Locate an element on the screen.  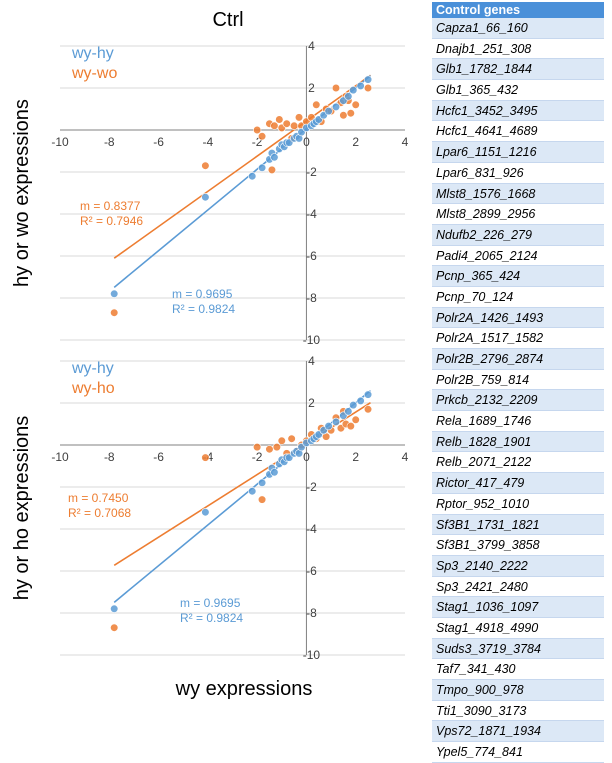
gene-row: Taf7_341_430 is located at coordinates (518, 669).